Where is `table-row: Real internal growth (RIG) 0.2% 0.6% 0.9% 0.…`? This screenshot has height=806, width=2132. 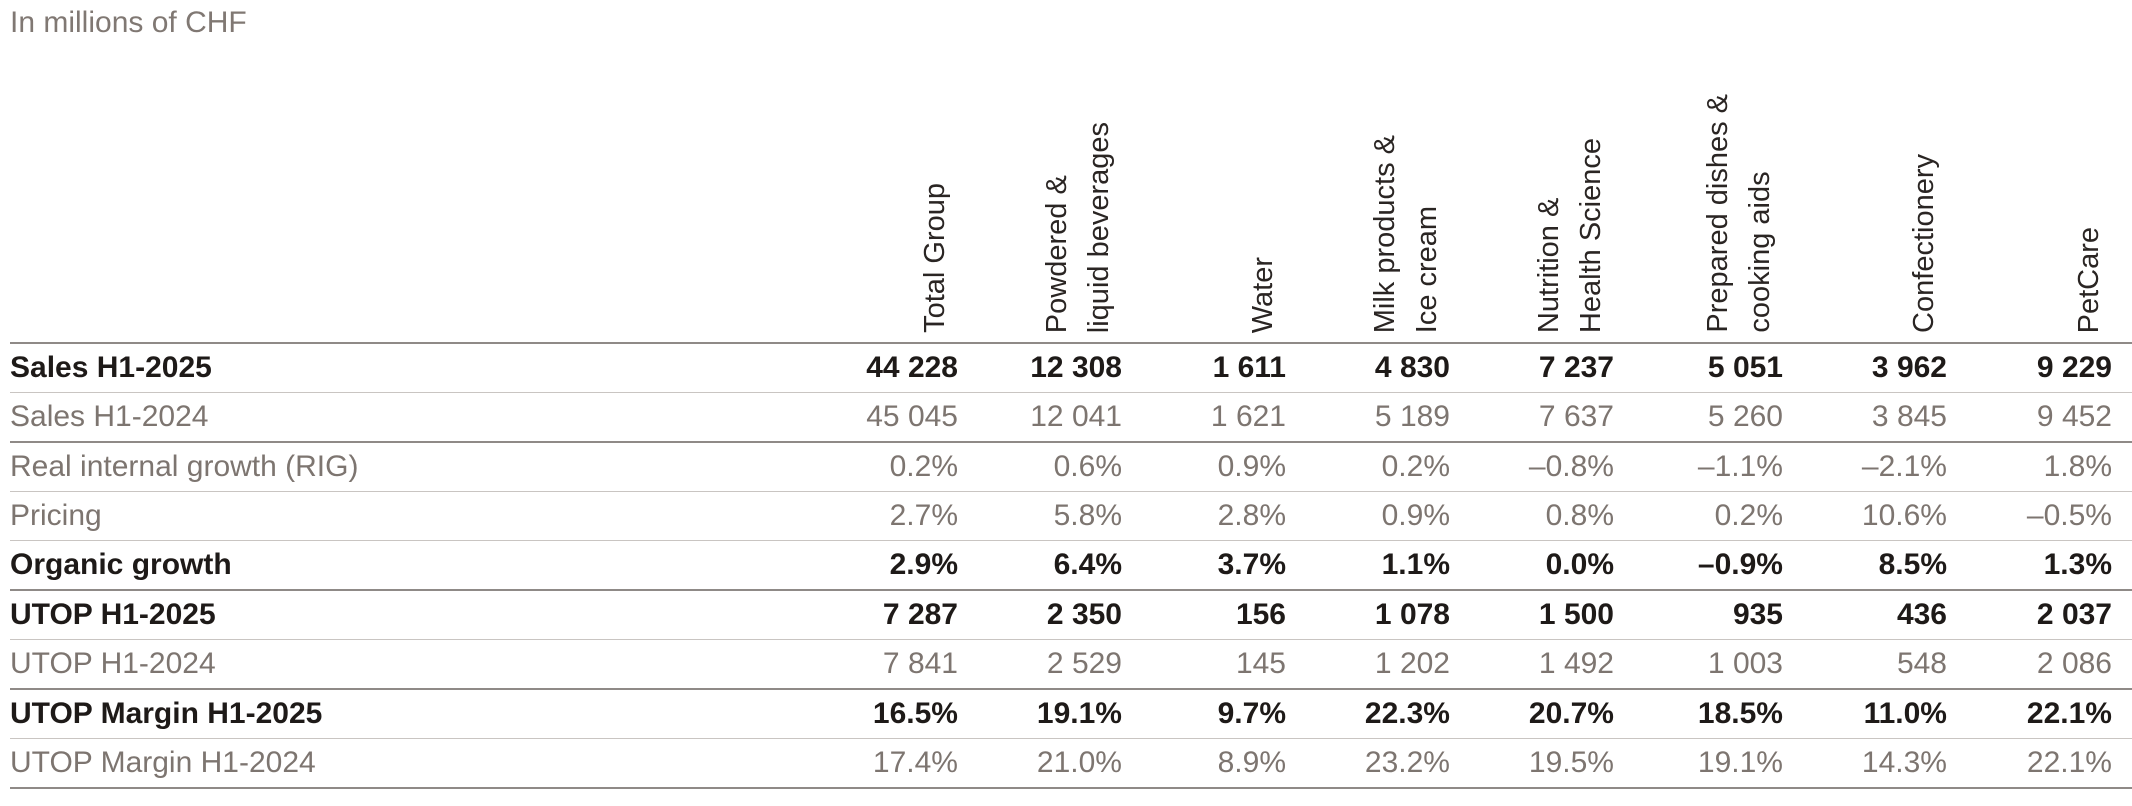 table-row: Real internal growth (RIG) 0.2% 0.6% 0.9% 0.… is located at coordinates (1071, 467).